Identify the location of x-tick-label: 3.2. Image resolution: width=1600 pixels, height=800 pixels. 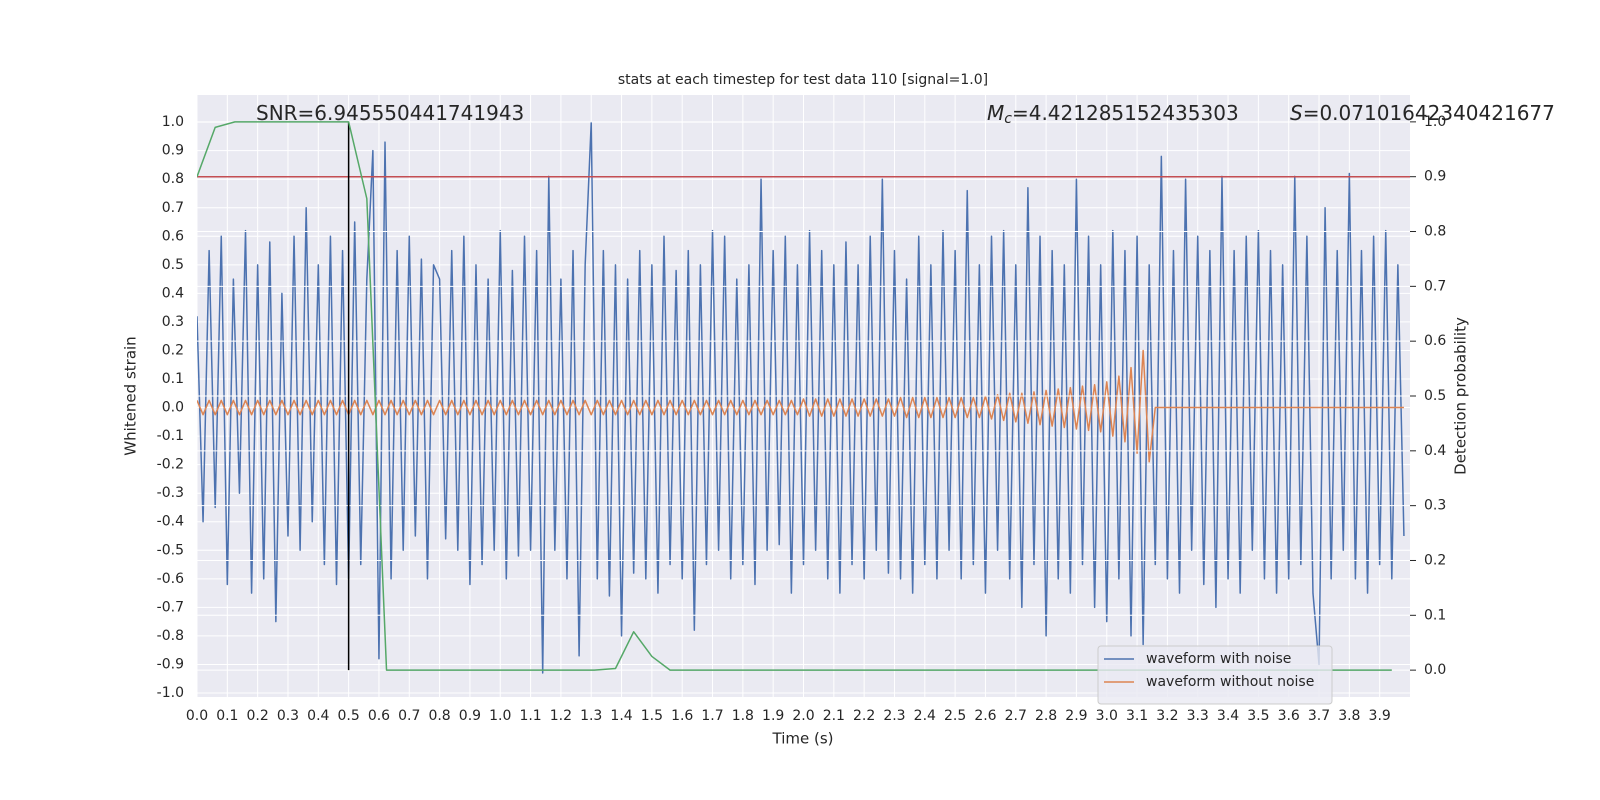
(1167, 716).